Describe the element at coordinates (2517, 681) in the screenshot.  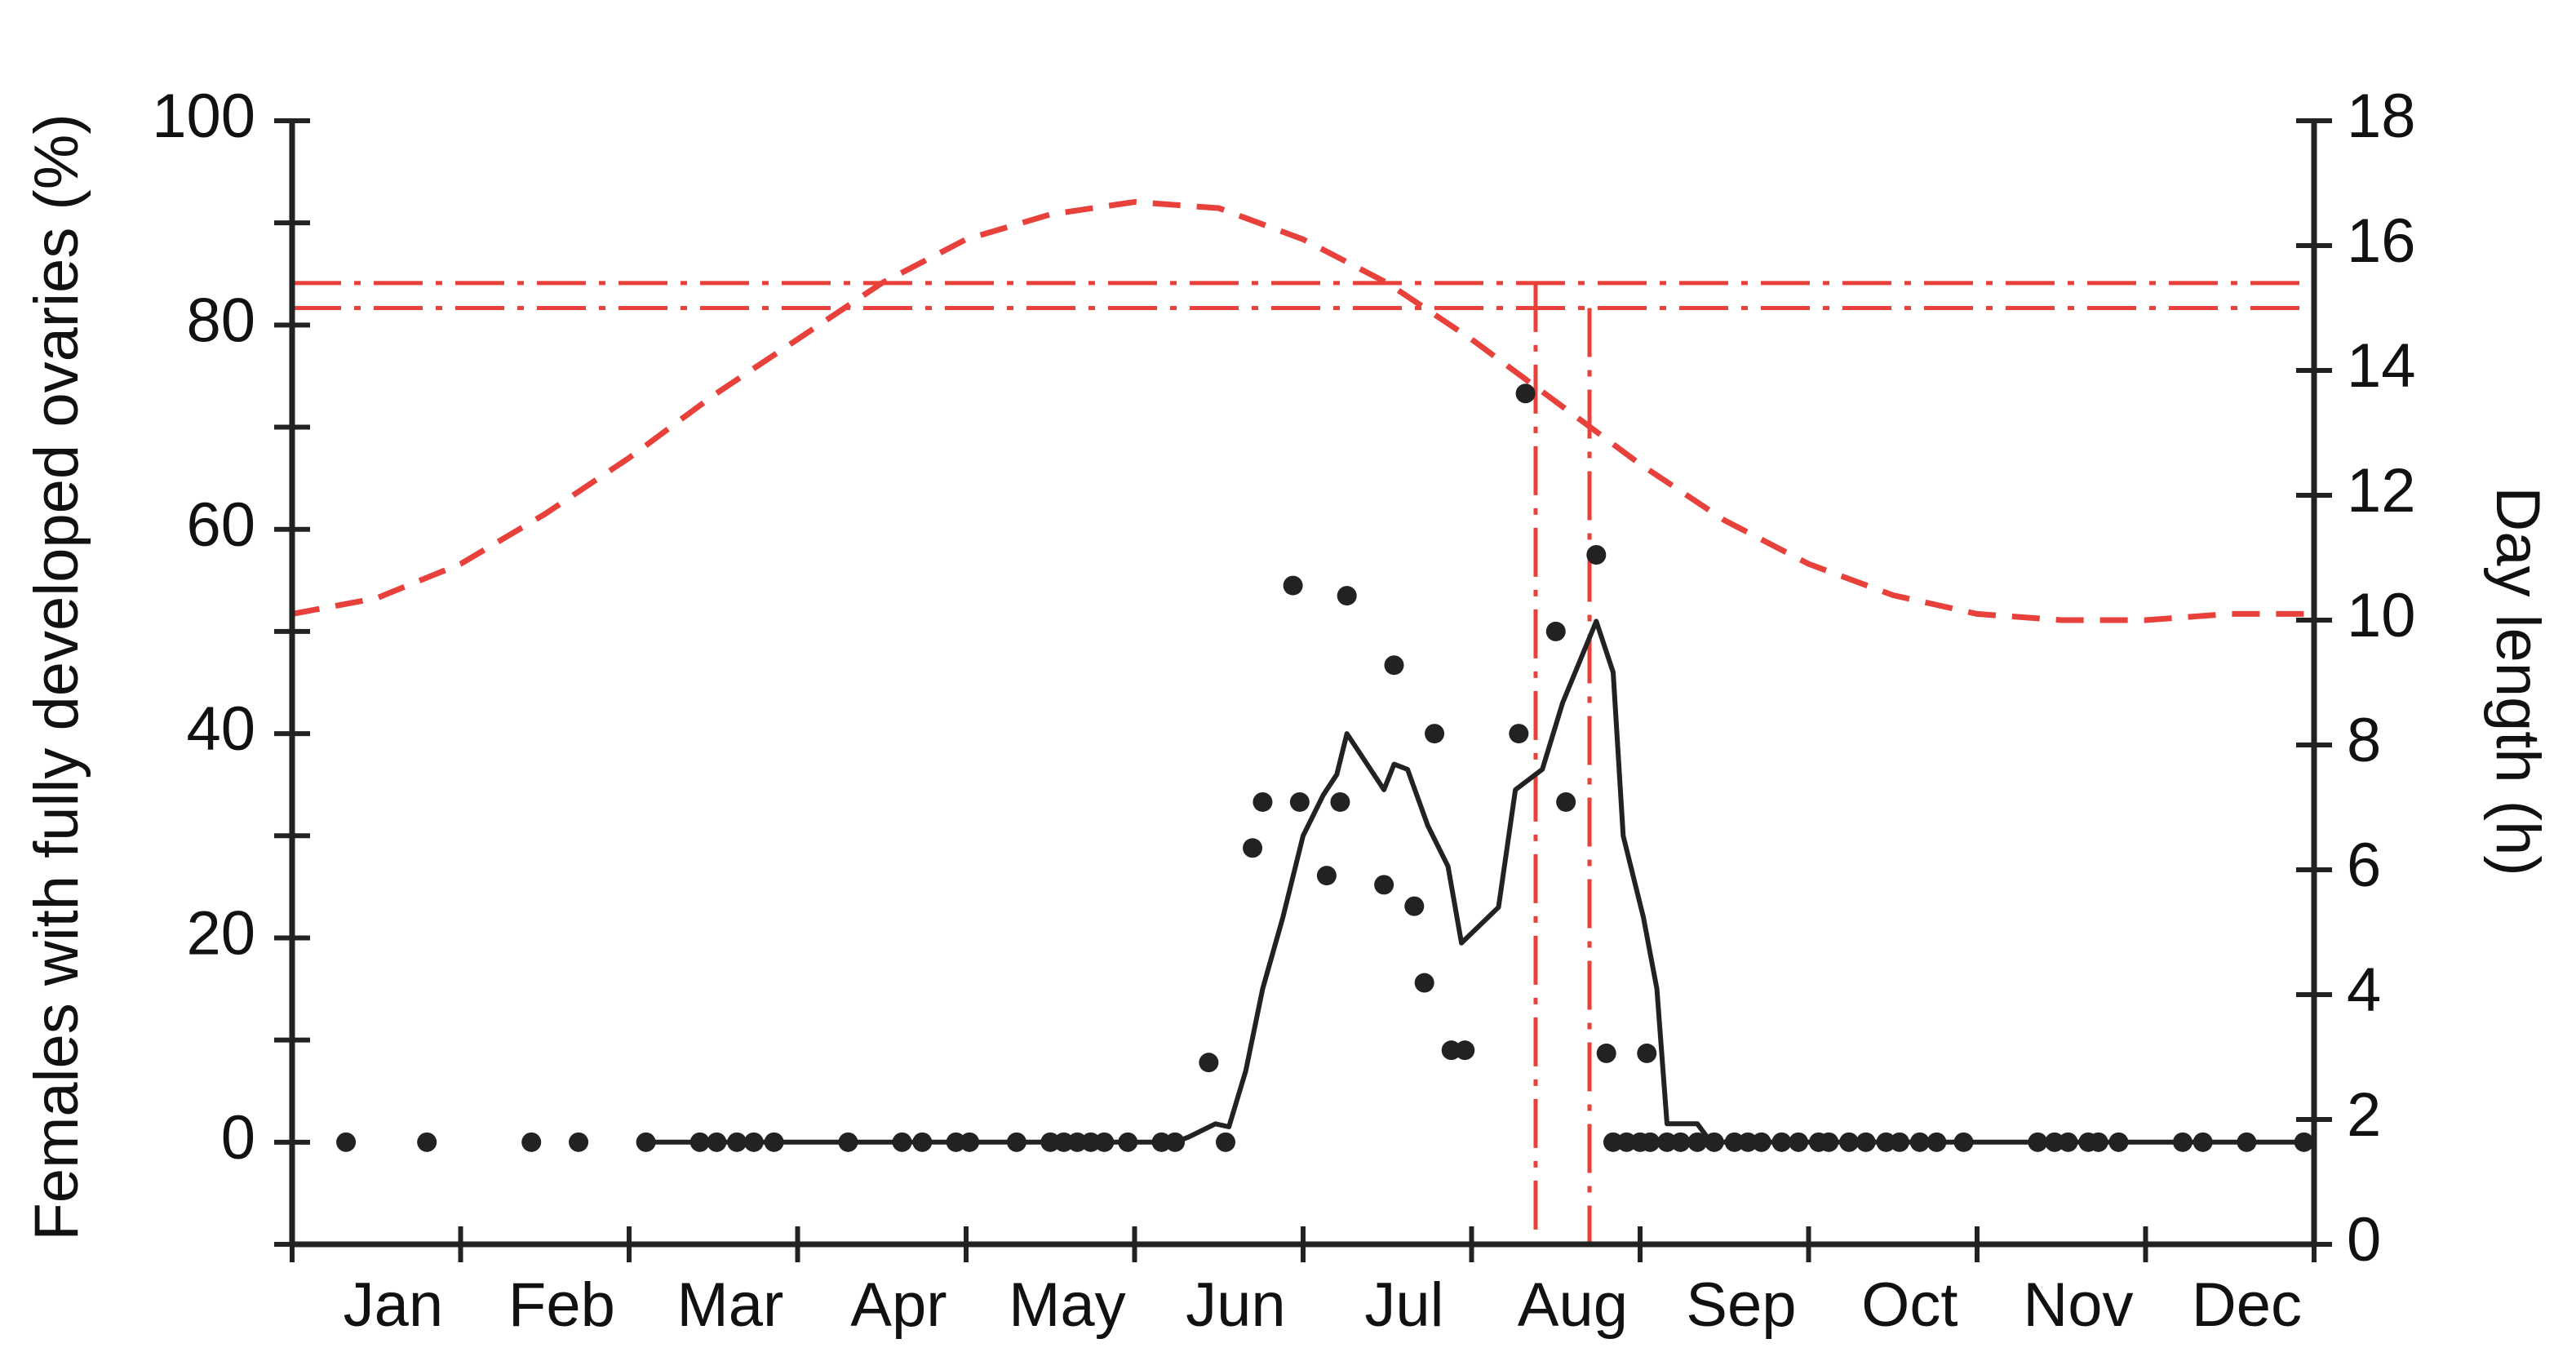
I see `right-axis-title: Day length (h)` at that location.